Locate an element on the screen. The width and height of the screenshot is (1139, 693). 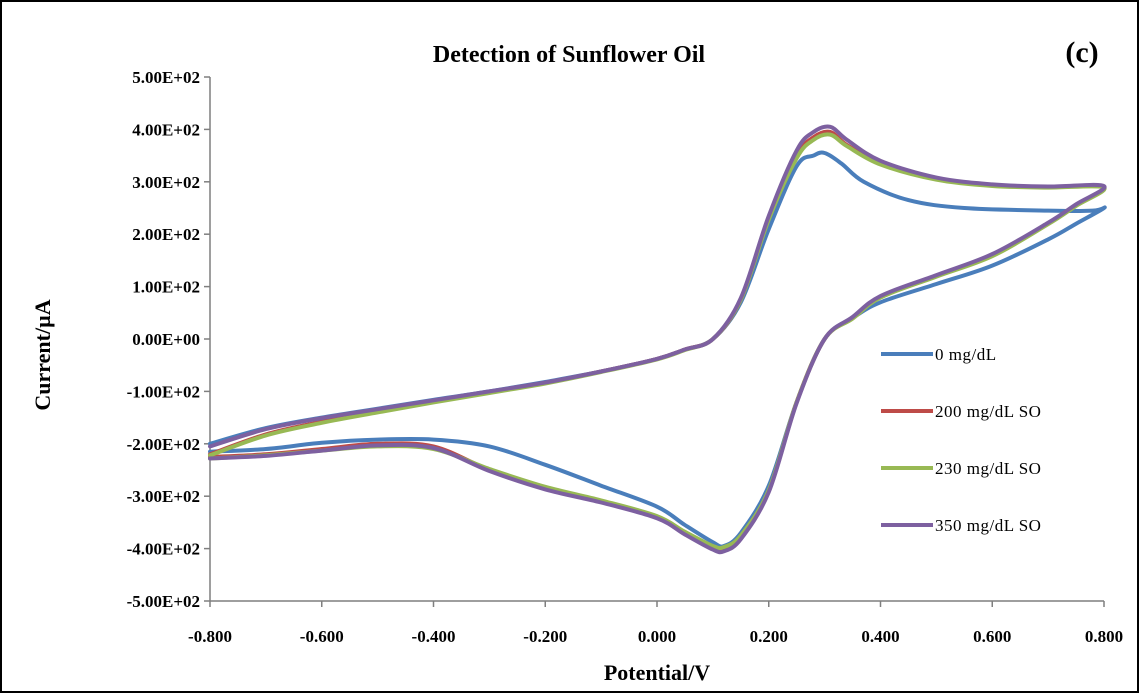
x-tick-label: -0.800 is located at coordinates (210, 636).